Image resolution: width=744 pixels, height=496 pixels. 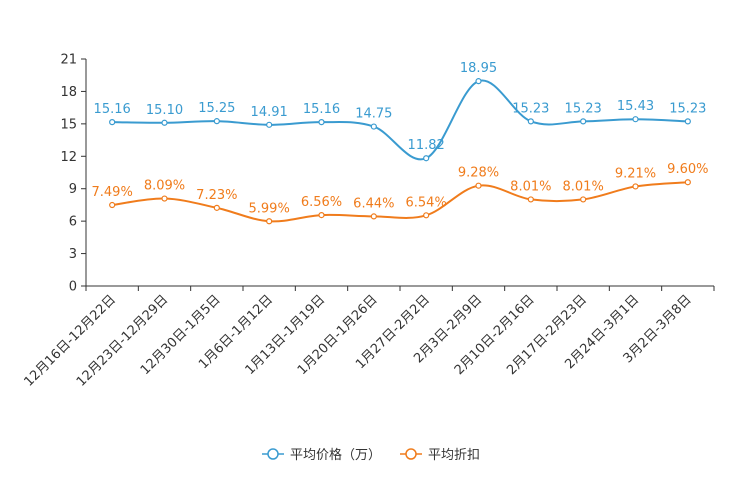 What do you see at coordinates (70, 340) in the screenshot?
I see `x-tick-label: 12月16日-12月22日` at bounding box center [70, 340].